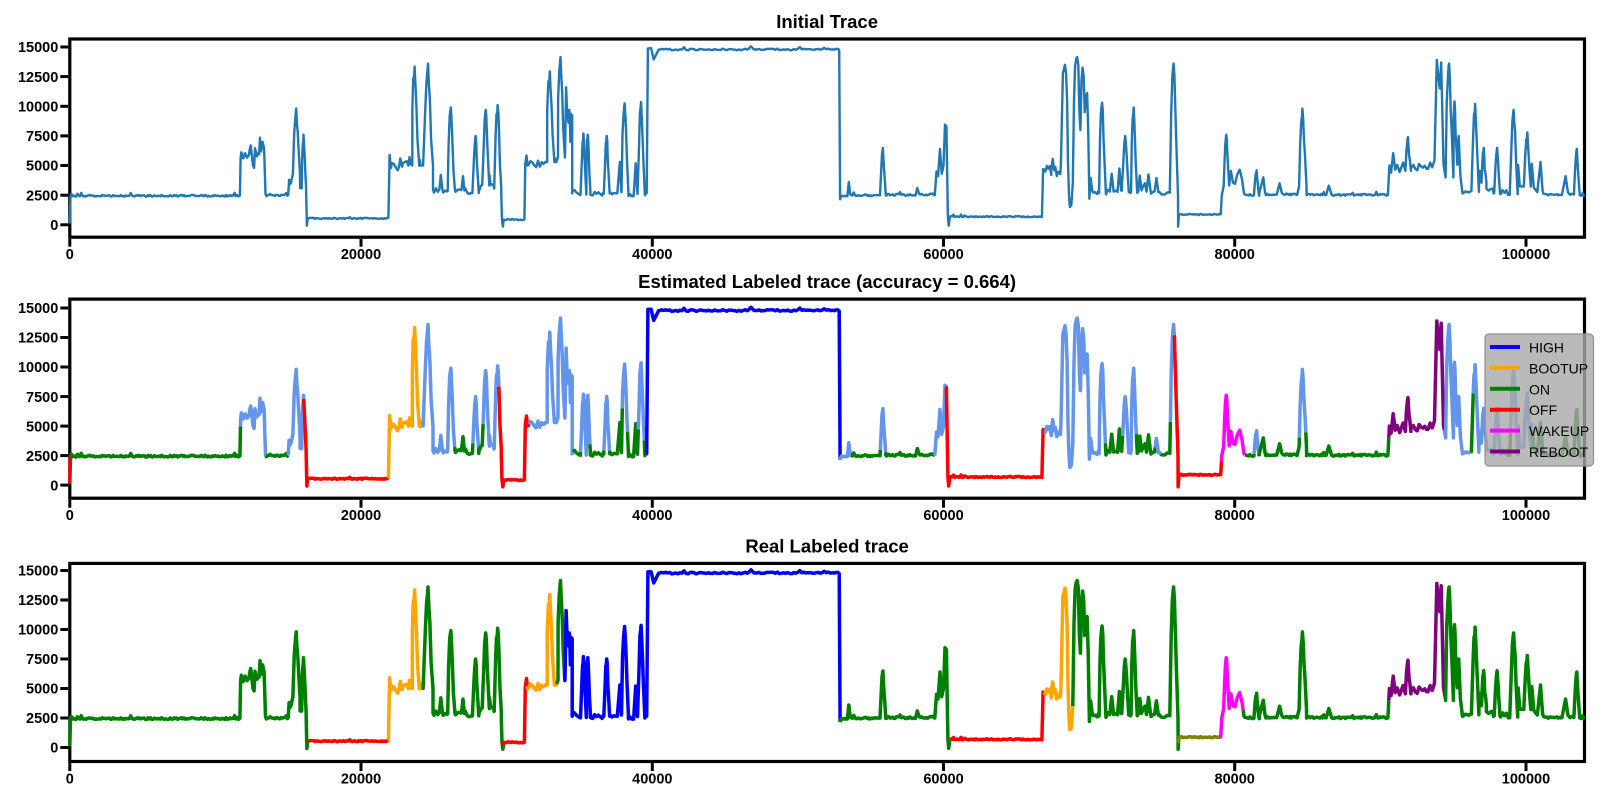  What do you see at coordinates (1559, 431) in the screenshot?
I see `svg-text: WAKEUP` at bounding box center [1559, 431].